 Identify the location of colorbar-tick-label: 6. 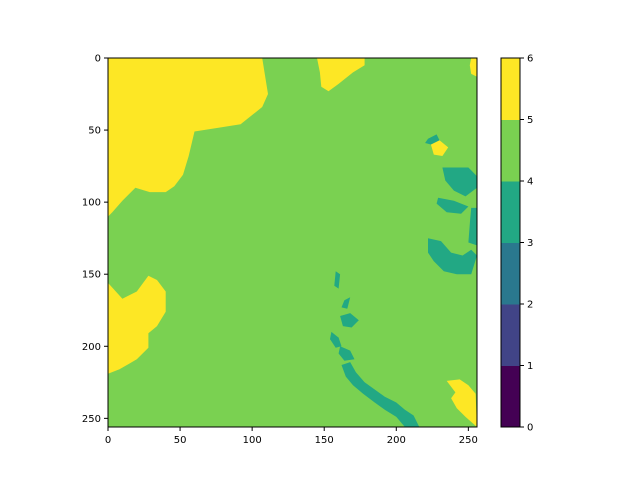
(530, 59).